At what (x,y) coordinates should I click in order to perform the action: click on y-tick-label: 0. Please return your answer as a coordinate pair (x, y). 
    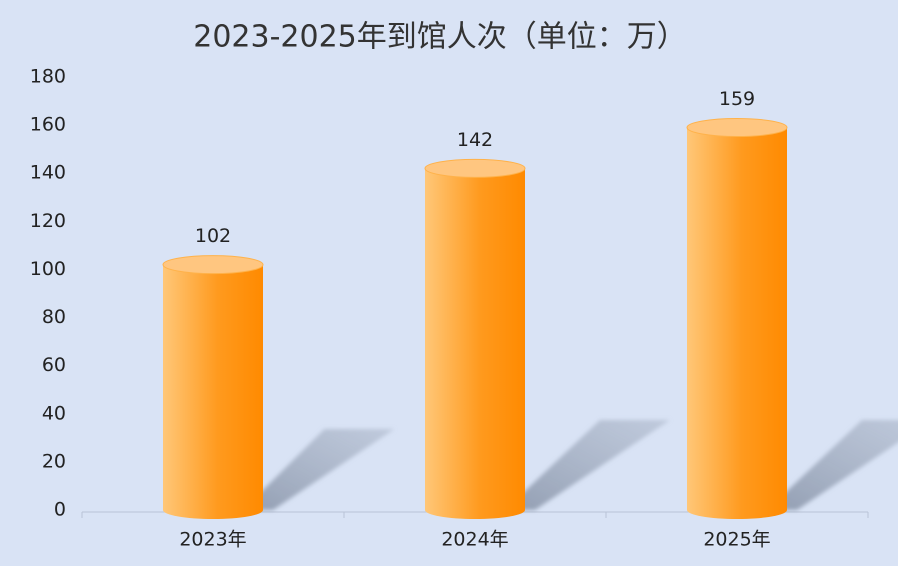
    Looking at the image, I should click on (60, 510).